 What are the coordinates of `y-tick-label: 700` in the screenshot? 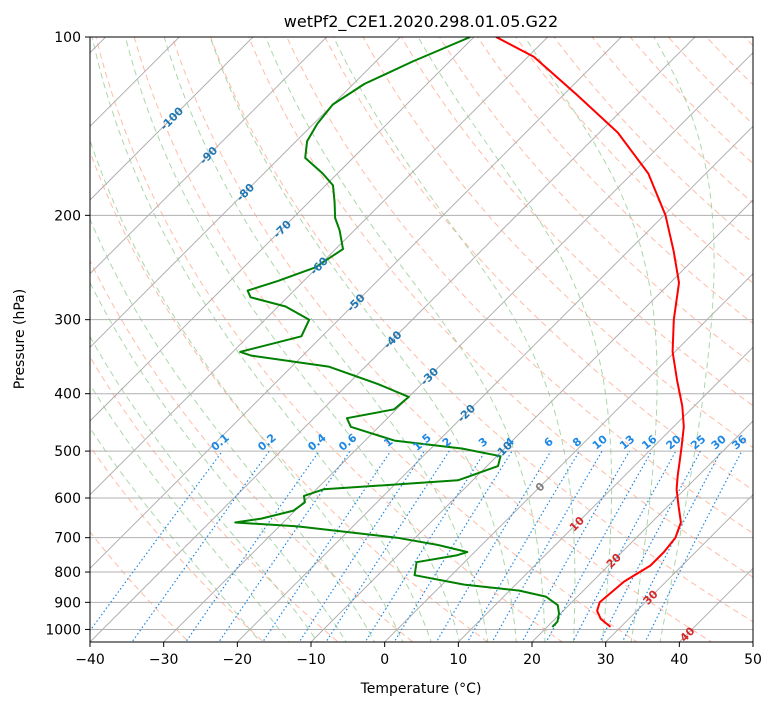 It's located at (67, 539).